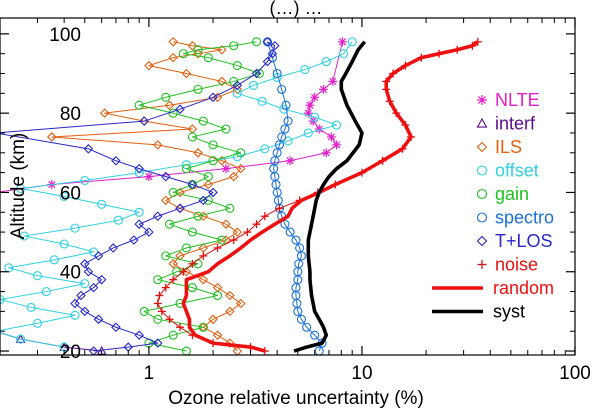 Image resolution: width=602 pixels, height=411 pixels. I want to click on legend-item-offset: offset, so click(507, 171).